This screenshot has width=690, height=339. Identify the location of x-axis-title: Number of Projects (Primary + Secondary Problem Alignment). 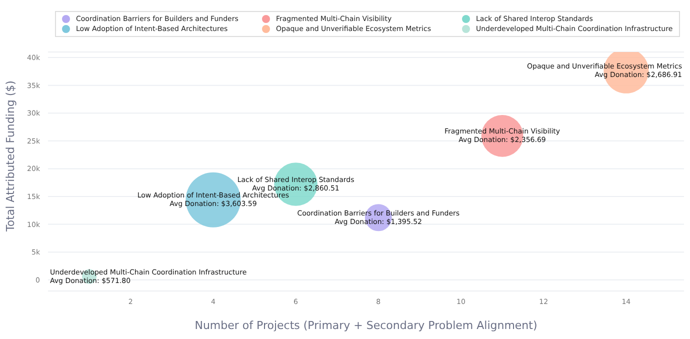
(366, 325).